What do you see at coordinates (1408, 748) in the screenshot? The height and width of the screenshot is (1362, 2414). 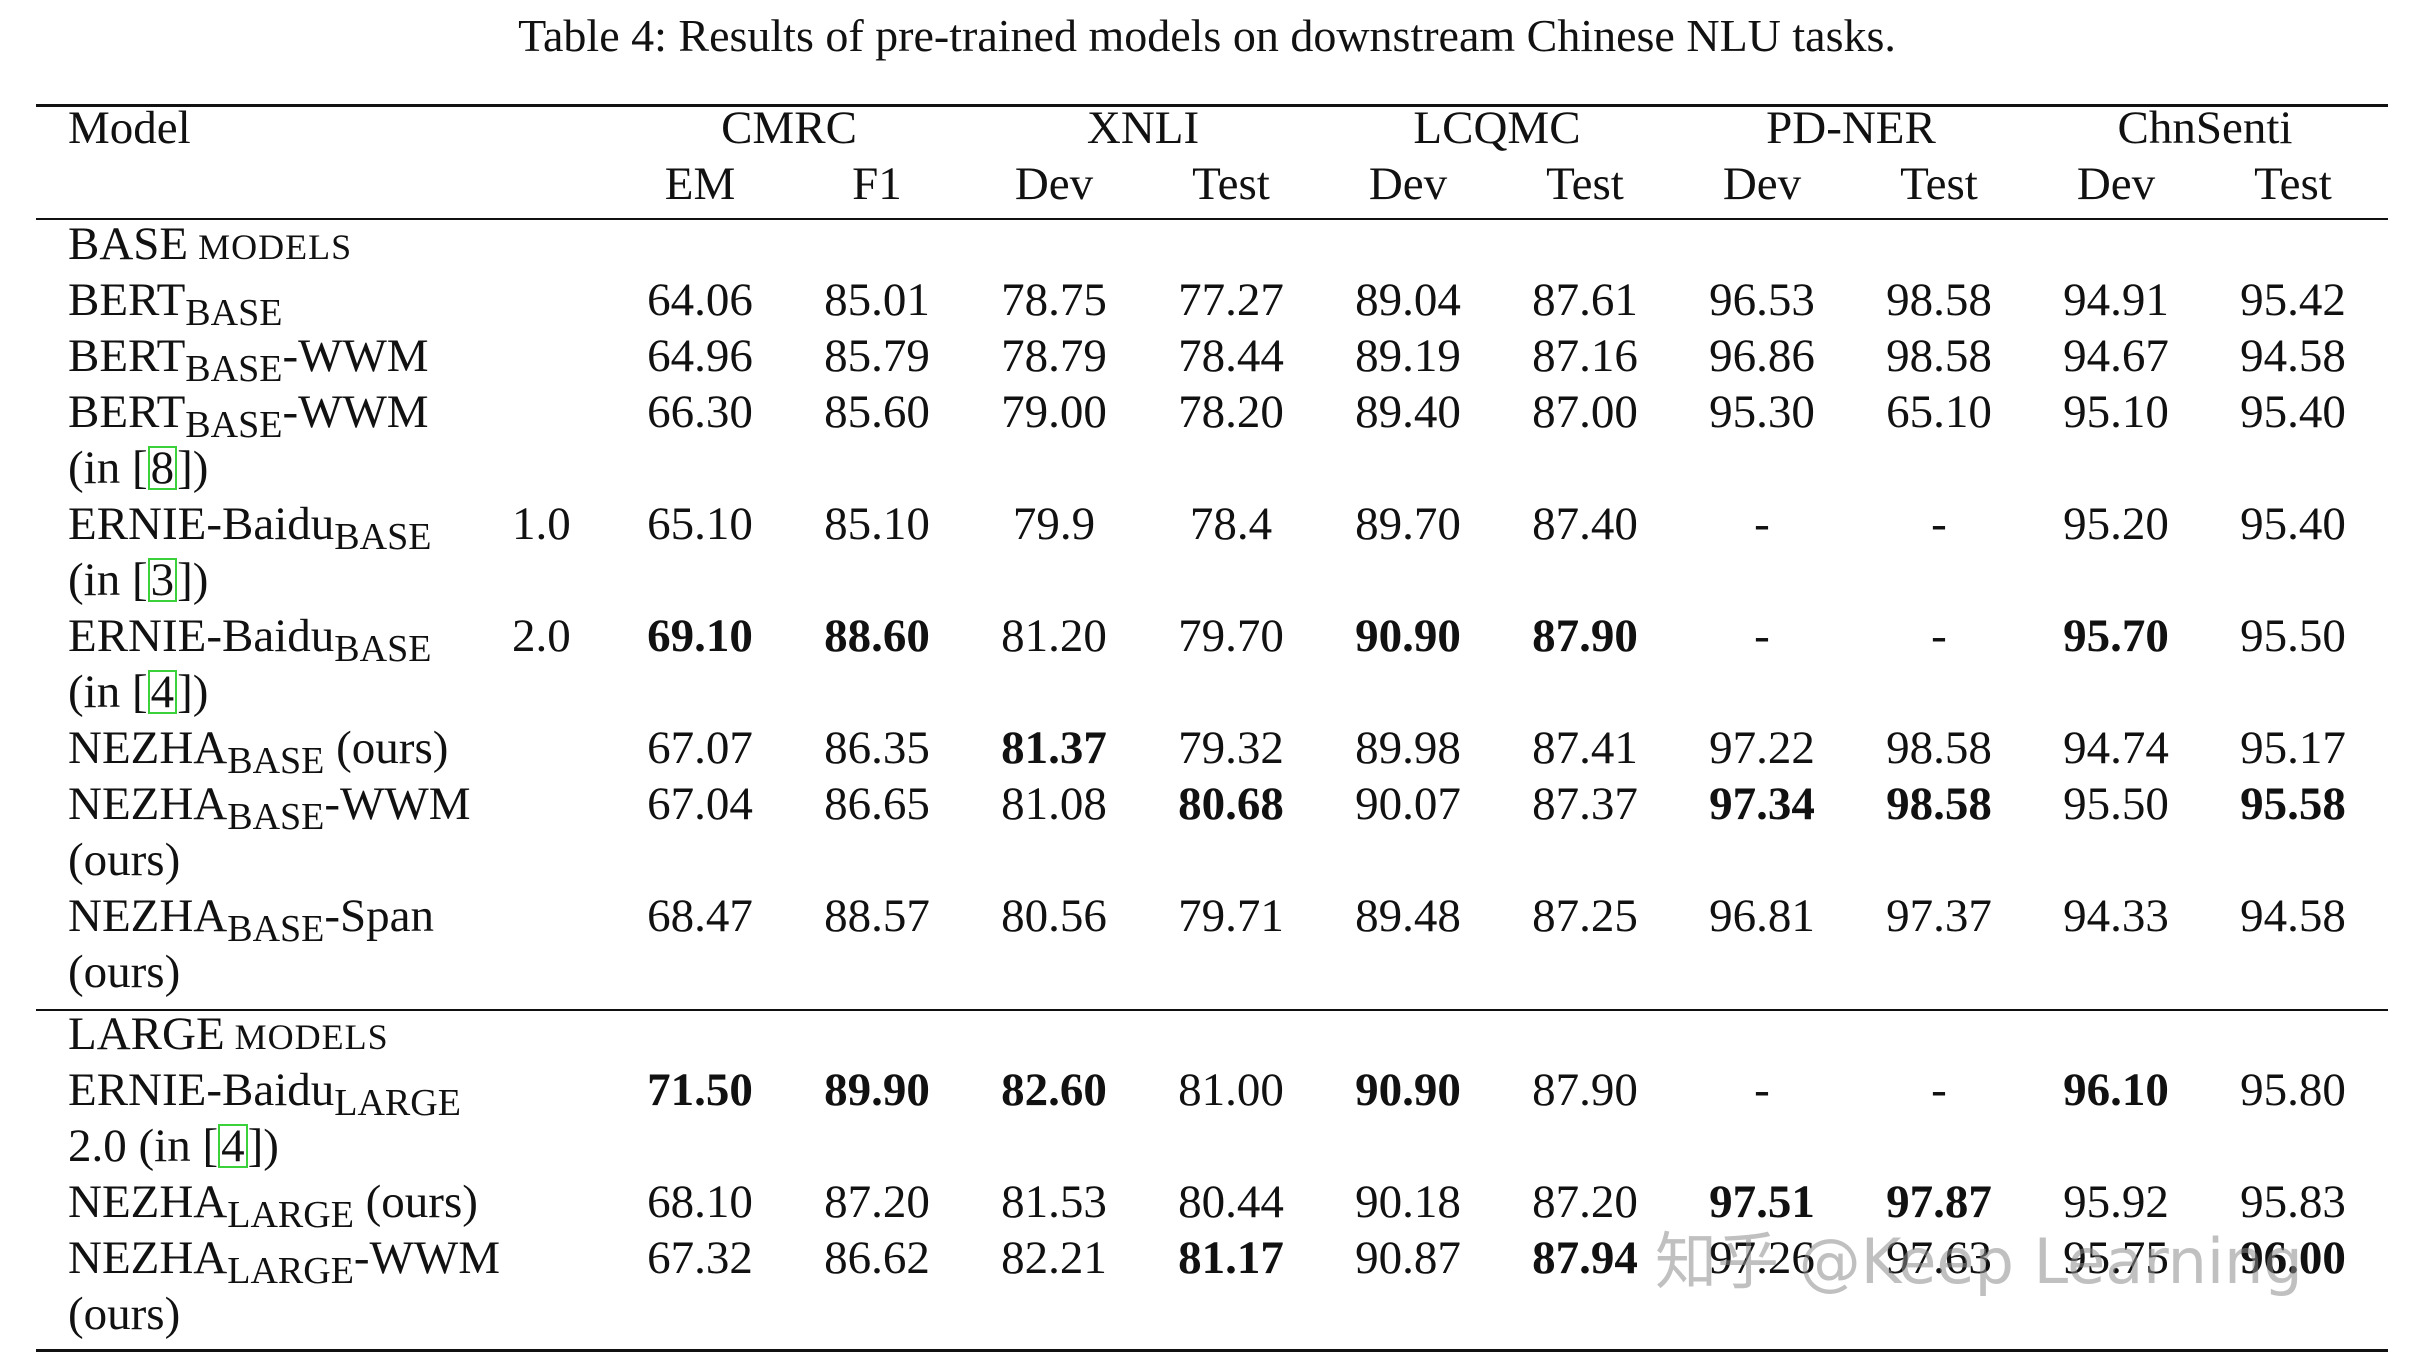 I see `value-cell: 89.98` at bounding box center [1408, 748].